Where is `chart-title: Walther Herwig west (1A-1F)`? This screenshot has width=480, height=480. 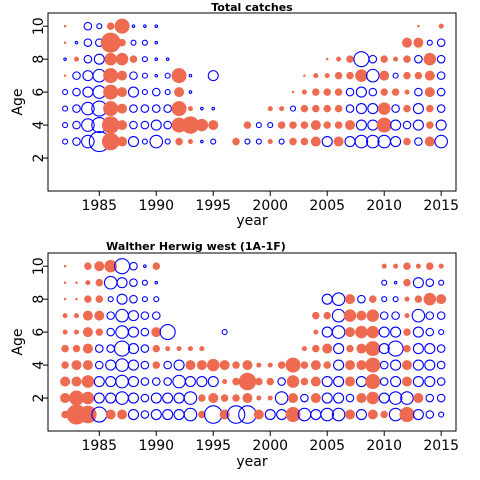 chart-title: Walther Herwig west (1A-1F) is located at coordinates (196, 246).